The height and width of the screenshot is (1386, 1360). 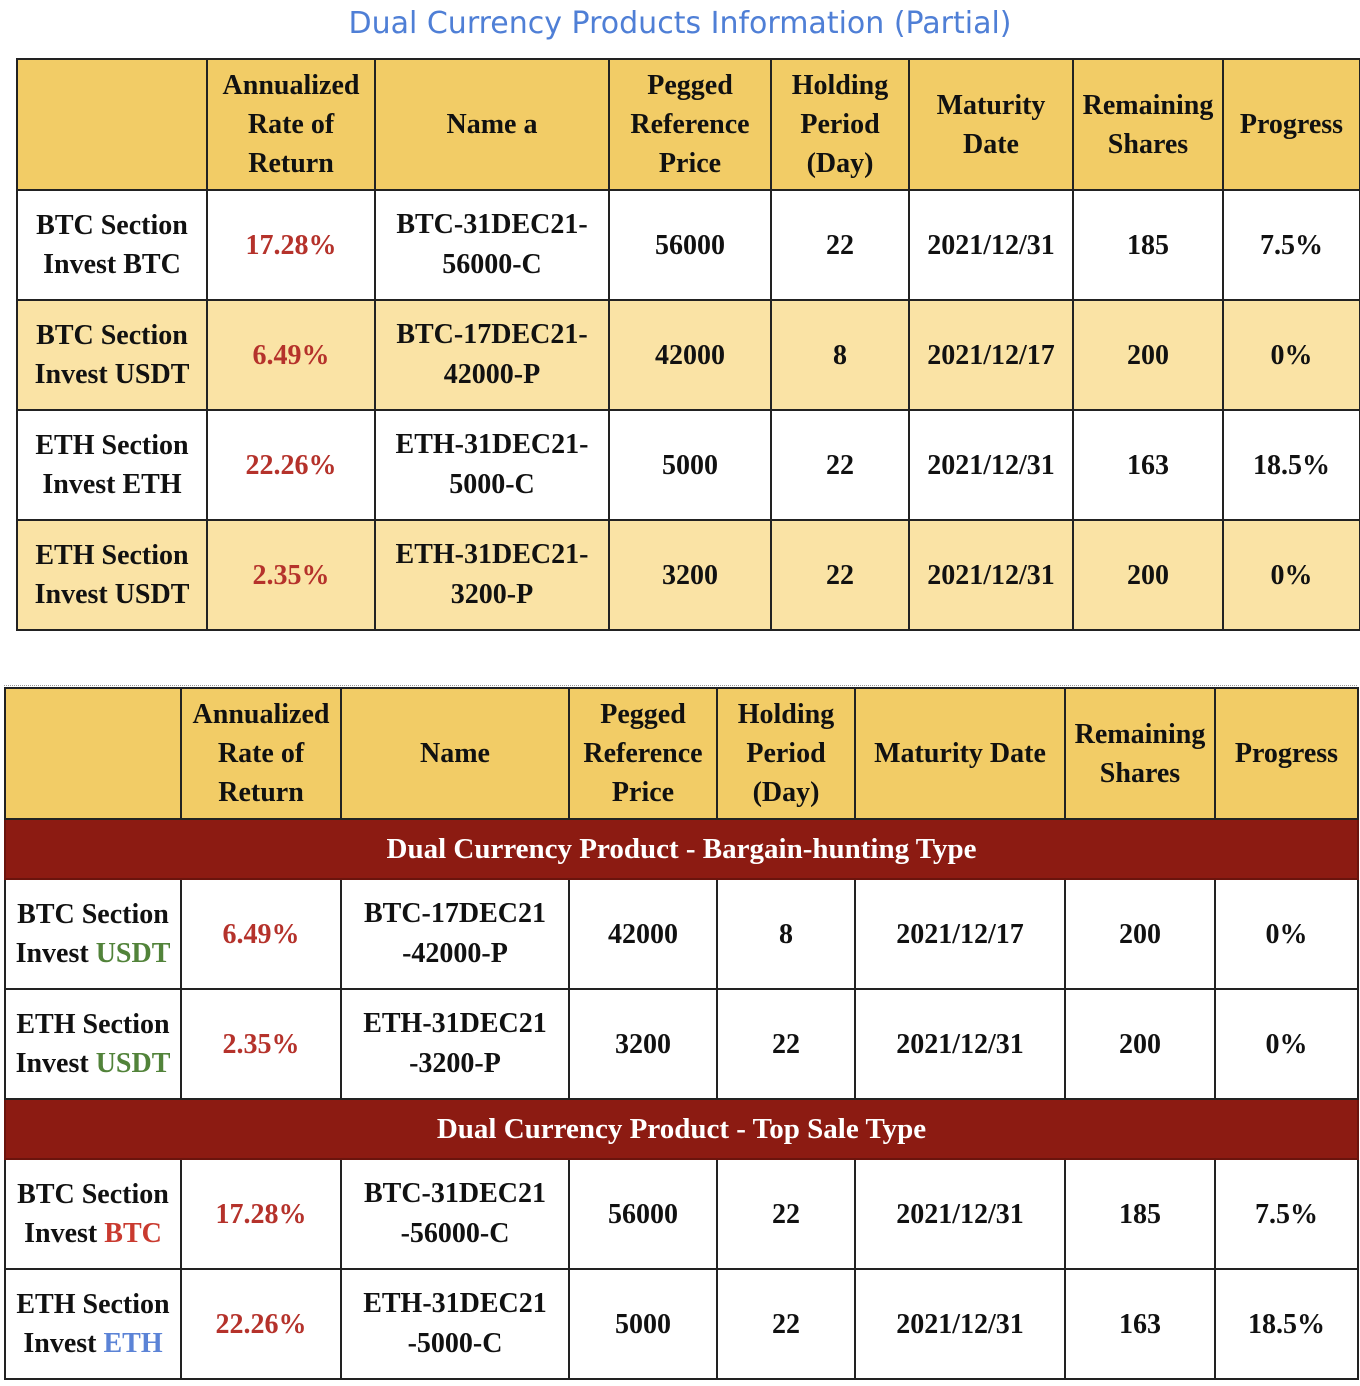 I want to click on header-name: Name, so click(x=455, y=753).